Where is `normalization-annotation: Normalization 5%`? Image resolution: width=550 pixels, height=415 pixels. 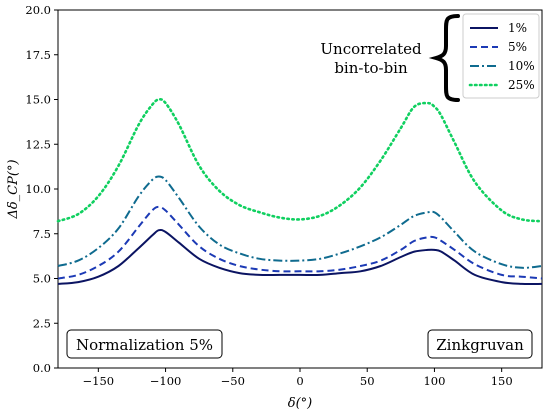 normalization-annotation: Normalization 5% is located at coordinates (144, 344).